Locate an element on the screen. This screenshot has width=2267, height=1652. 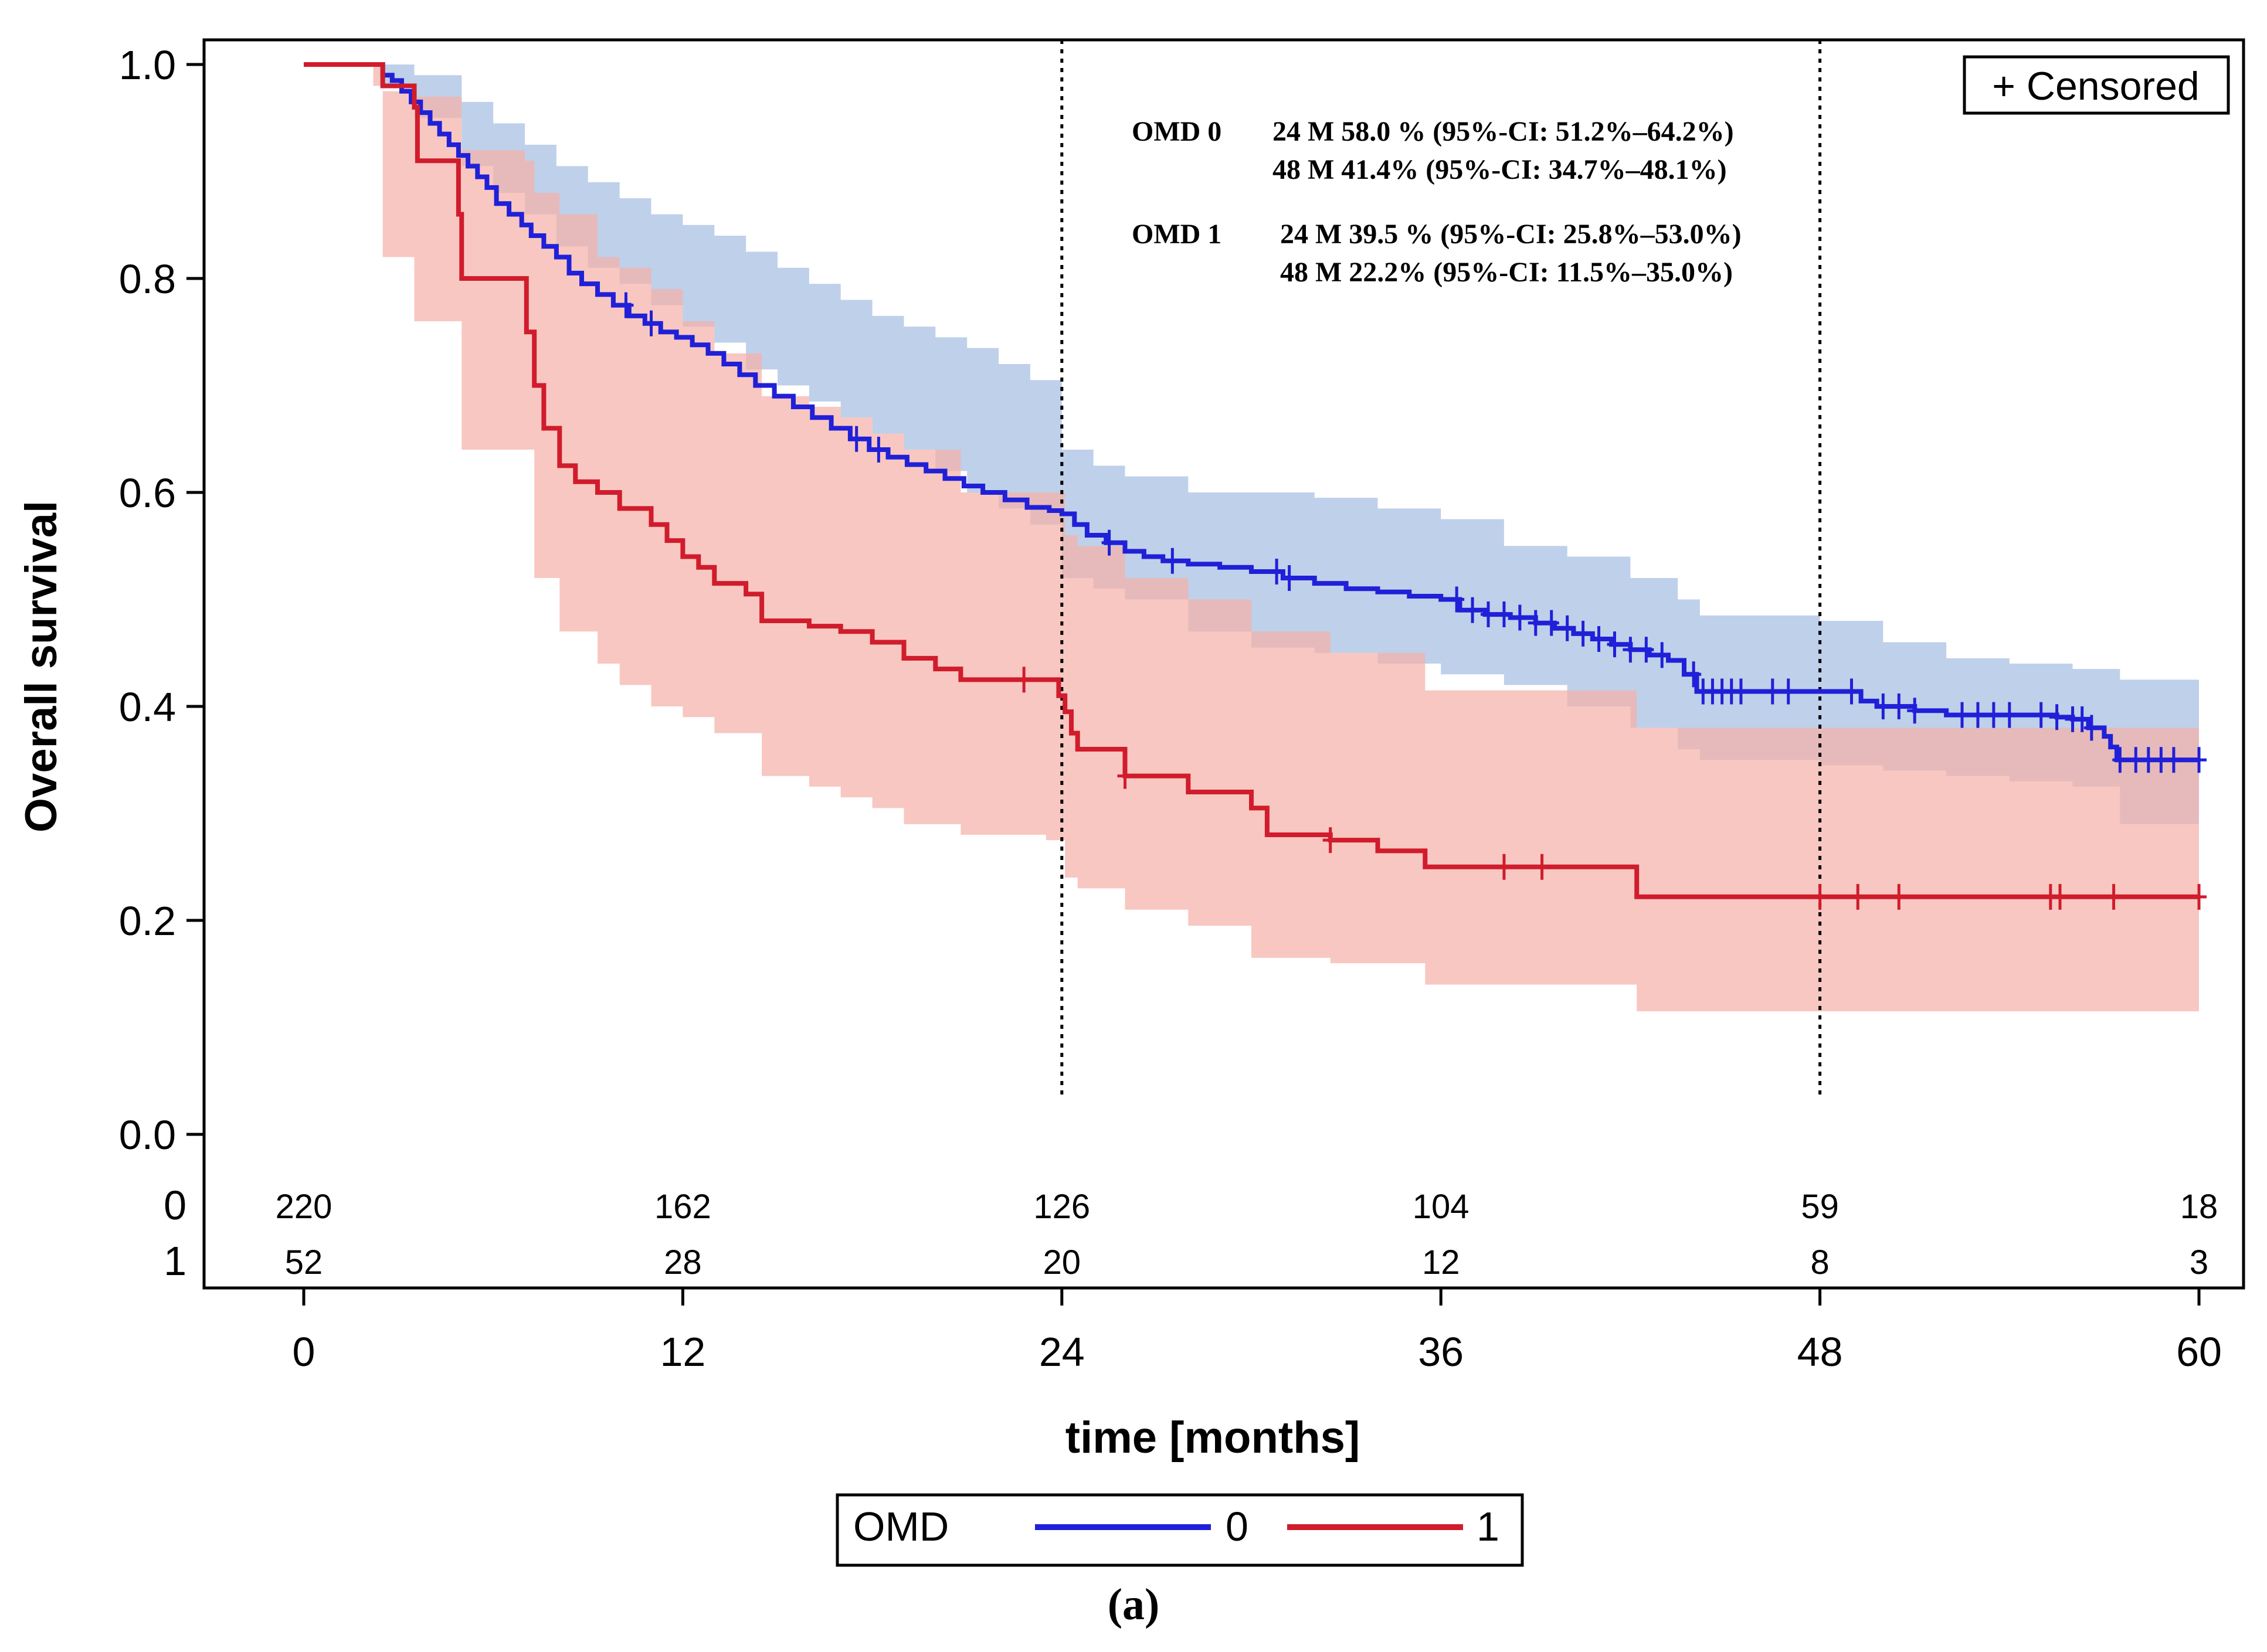
at-risk-count-1-1: 28 is located at coordinates (683, 1262).